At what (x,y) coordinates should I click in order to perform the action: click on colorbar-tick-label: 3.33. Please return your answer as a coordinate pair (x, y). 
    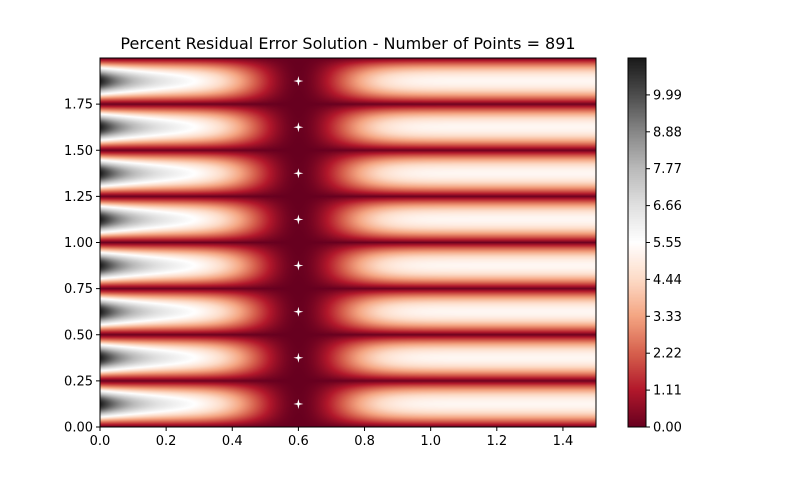
    Looking at the image, I should click on (667, 317).